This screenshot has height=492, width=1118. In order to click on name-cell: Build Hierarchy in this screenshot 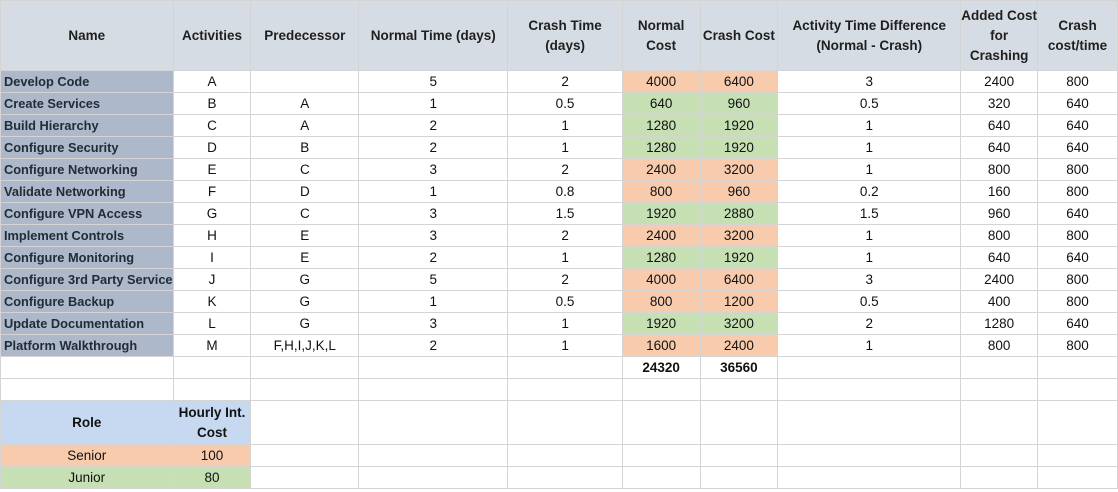, I will do `click(87, 125)`.